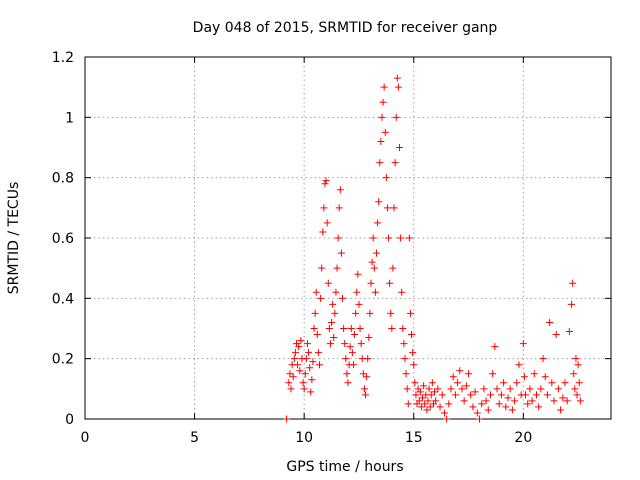 This screenshot has width=640, height=480. I want to click on y-tick-label: 0.4, so click(63, 299).